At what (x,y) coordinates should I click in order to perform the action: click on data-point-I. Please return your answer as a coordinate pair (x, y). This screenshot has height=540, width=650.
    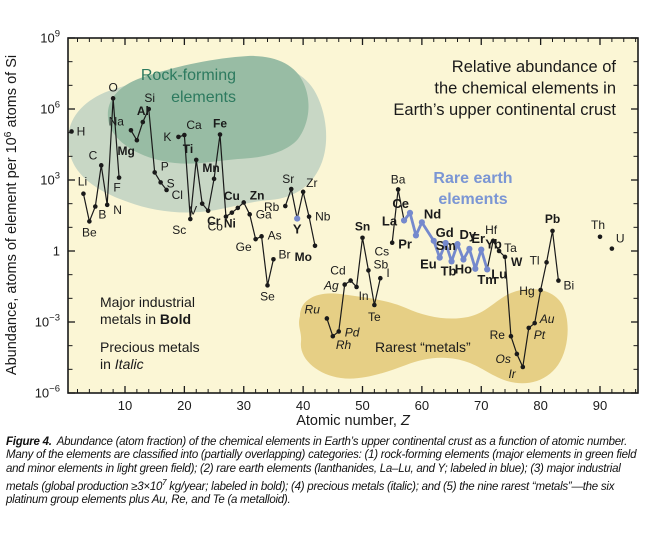
    Looking at the image, I should click on (380, 278).